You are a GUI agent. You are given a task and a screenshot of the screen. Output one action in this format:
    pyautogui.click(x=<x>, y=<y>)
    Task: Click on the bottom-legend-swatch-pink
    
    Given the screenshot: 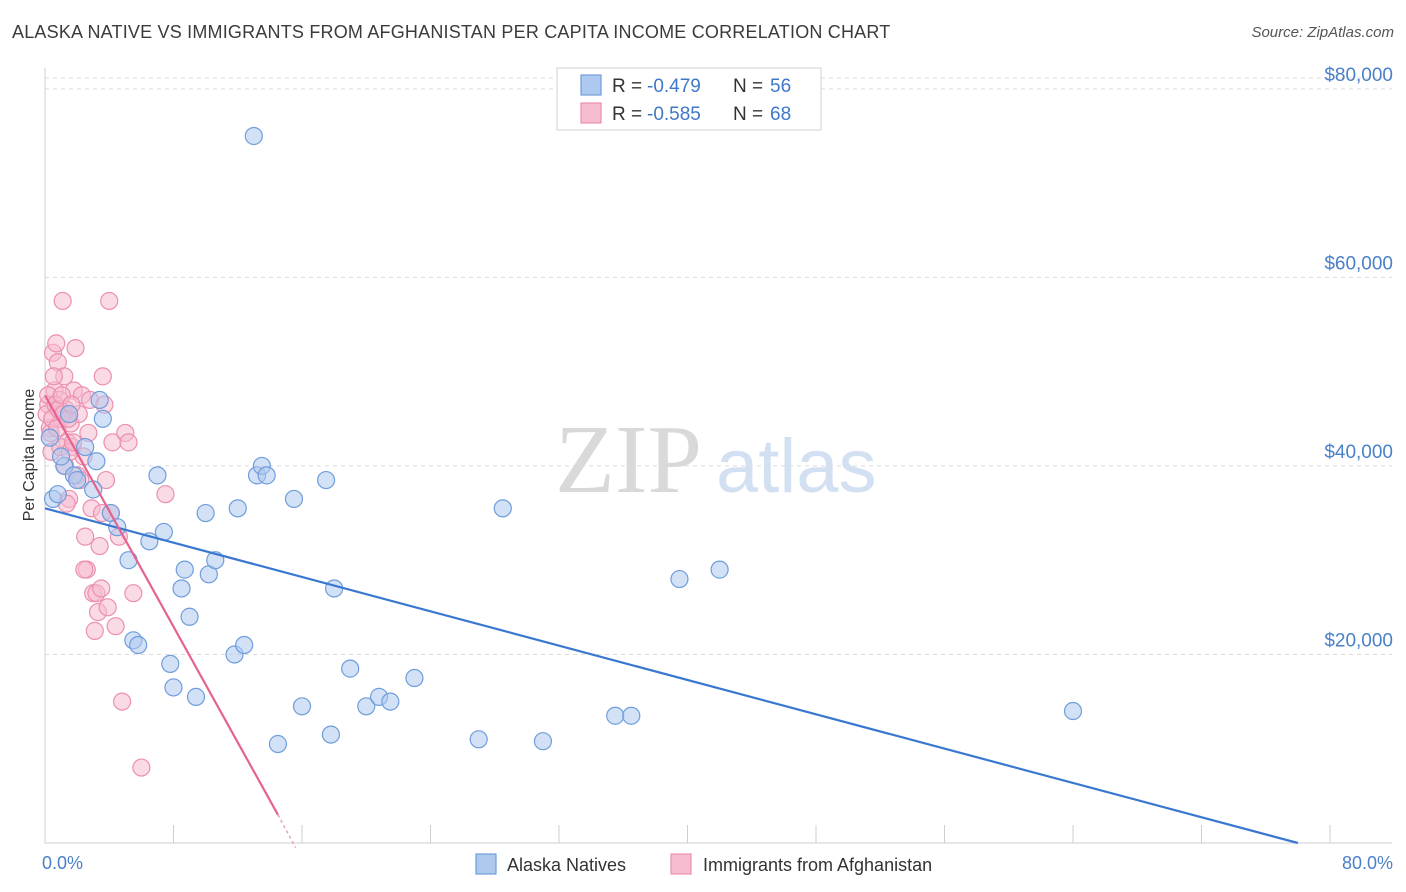 What is the action you would take?
    pyautogui.click(x=681, y=864)
    